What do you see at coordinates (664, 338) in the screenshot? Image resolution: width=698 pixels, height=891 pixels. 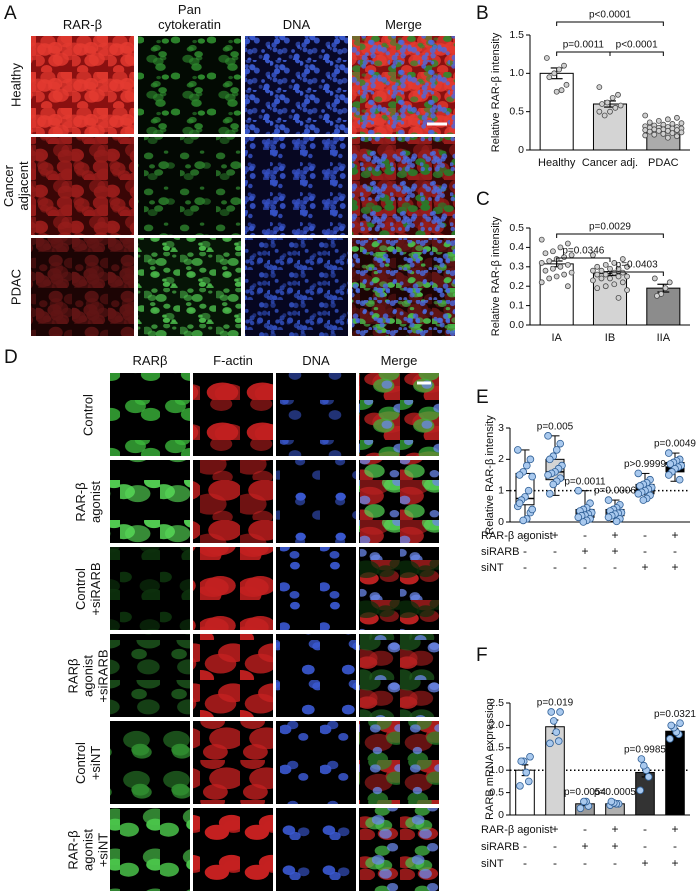 I see `x-tick-label: IIA` at bounding box center [664, 338].